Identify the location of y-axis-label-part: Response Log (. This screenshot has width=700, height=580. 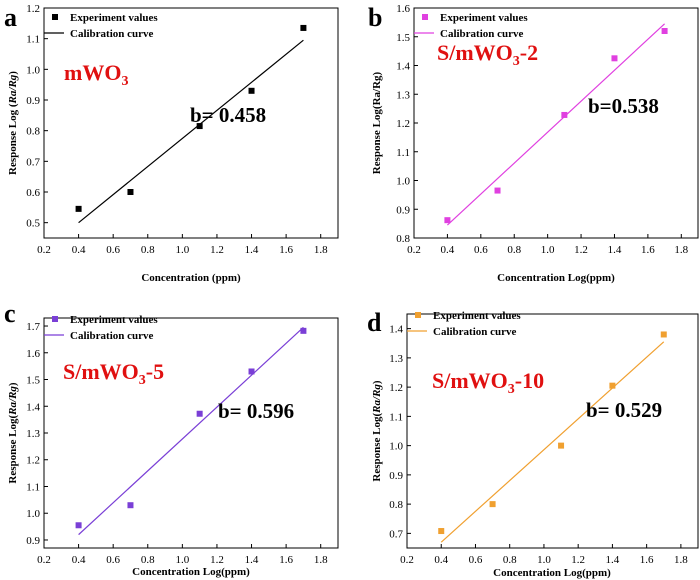
(13, 139).